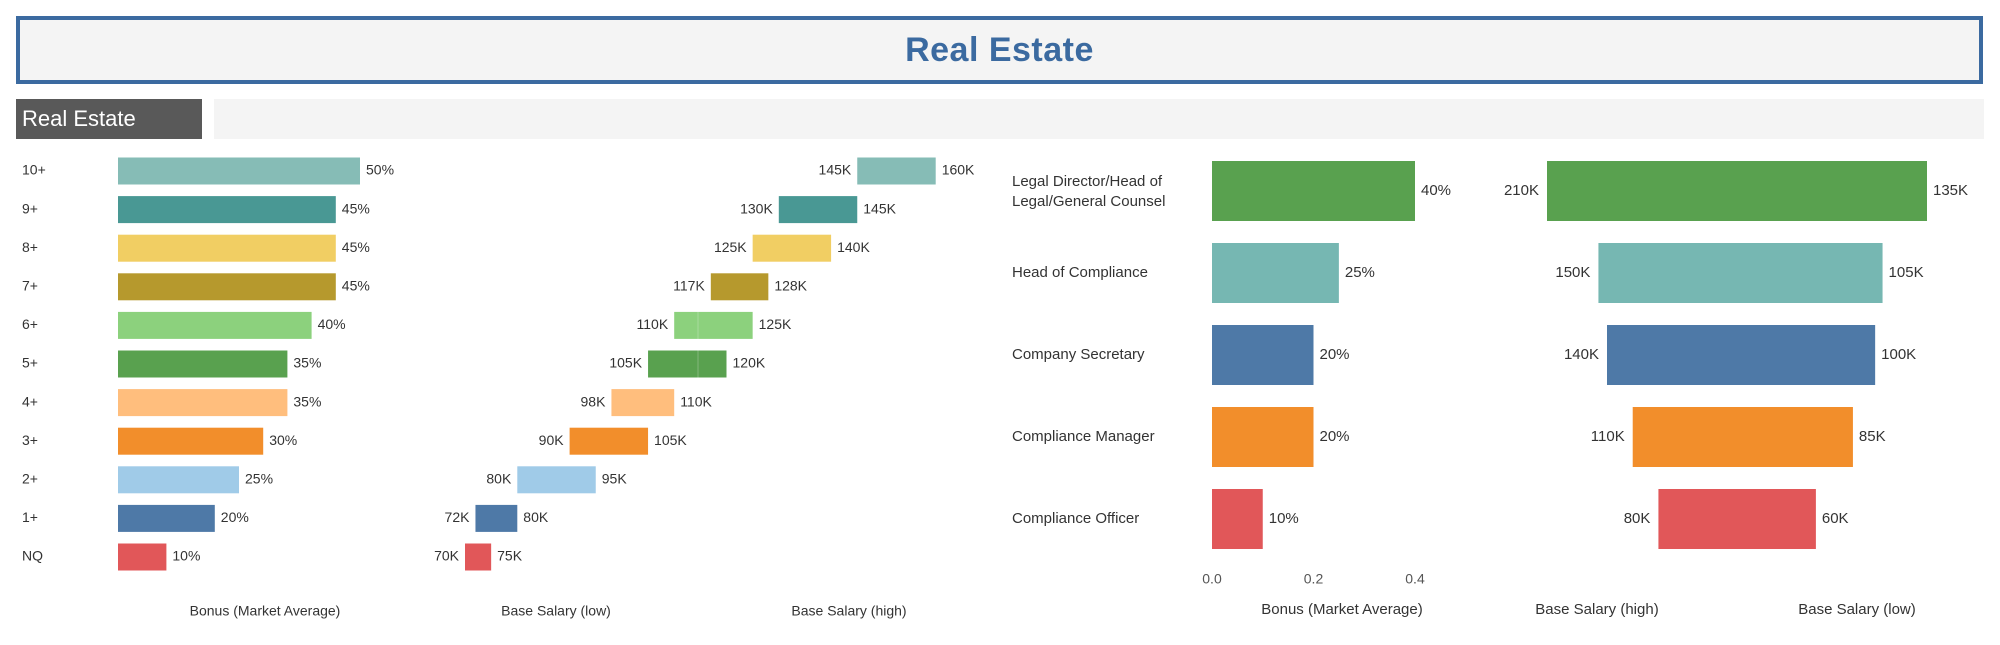 The image size is (2000, 645). Describe the element at coordinates (356, 247) in the screenshot. I see `bonus-value-label-2: 45%` at that location.